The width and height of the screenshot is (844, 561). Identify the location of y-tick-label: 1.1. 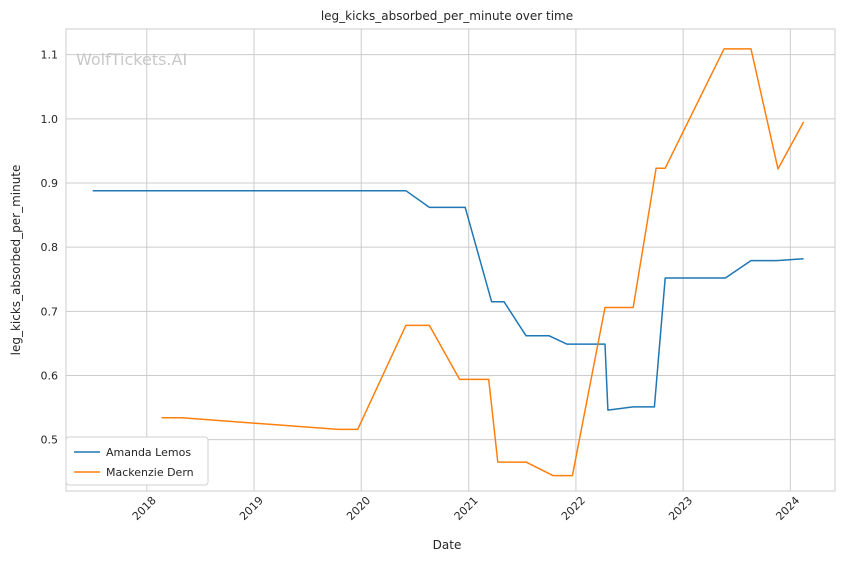
(50, 55).